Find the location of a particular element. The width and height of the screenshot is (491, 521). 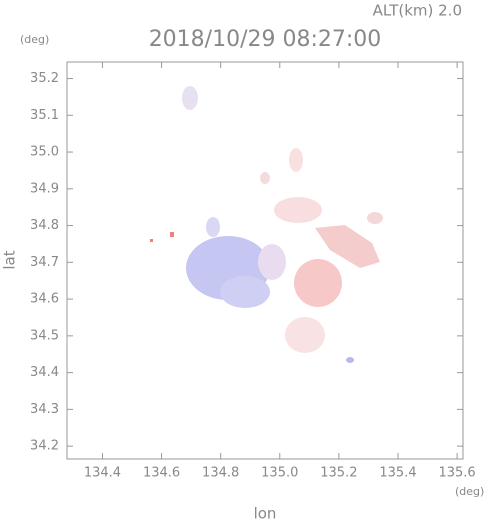

altitude-label: ALT(km) 2.0 is located at coordinates (417, 11).